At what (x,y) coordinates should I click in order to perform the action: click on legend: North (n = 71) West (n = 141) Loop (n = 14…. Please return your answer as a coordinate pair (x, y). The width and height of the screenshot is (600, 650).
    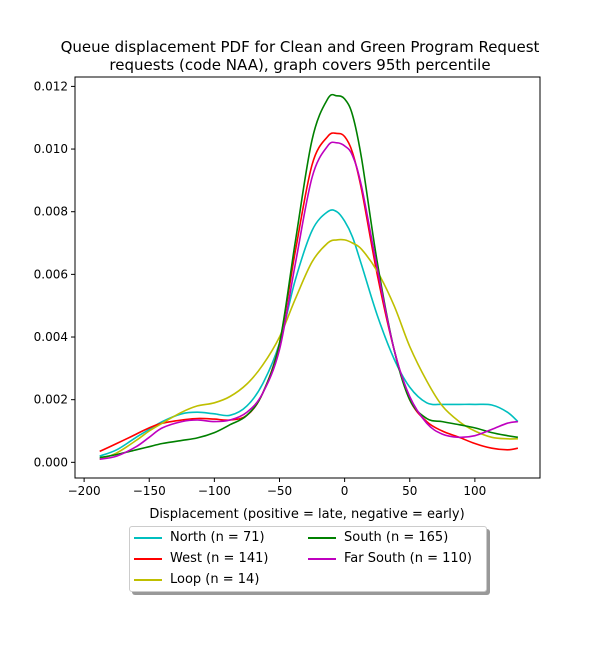
    Looking at the image, I should click on (308, 559).